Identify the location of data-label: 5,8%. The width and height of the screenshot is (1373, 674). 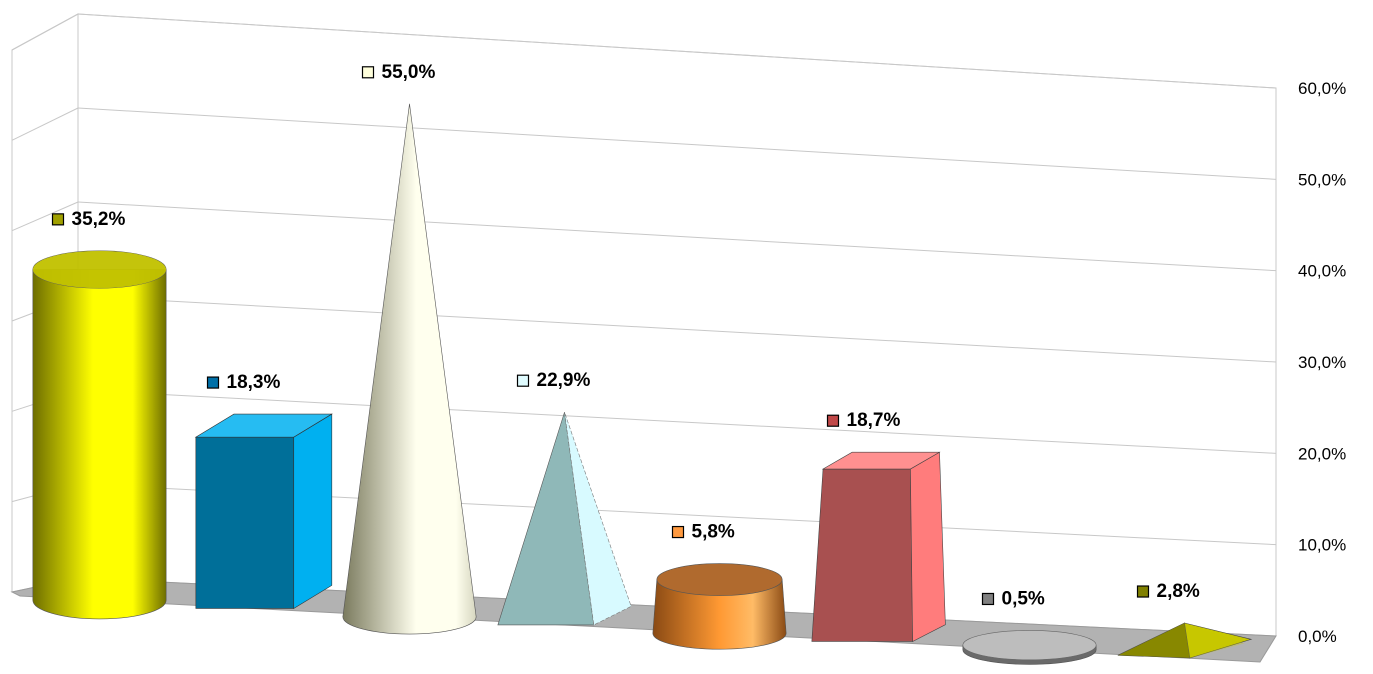
(713, 532).